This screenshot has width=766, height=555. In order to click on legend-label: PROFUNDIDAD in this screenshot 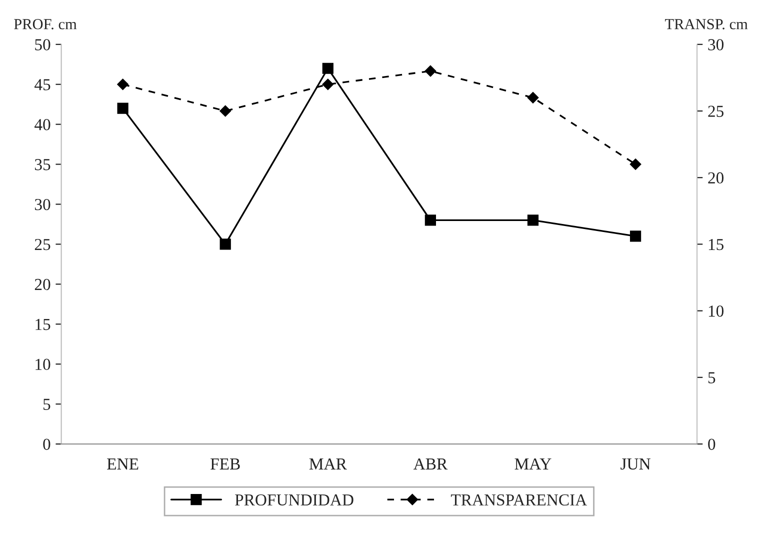, I will do `click(294, 500)`.